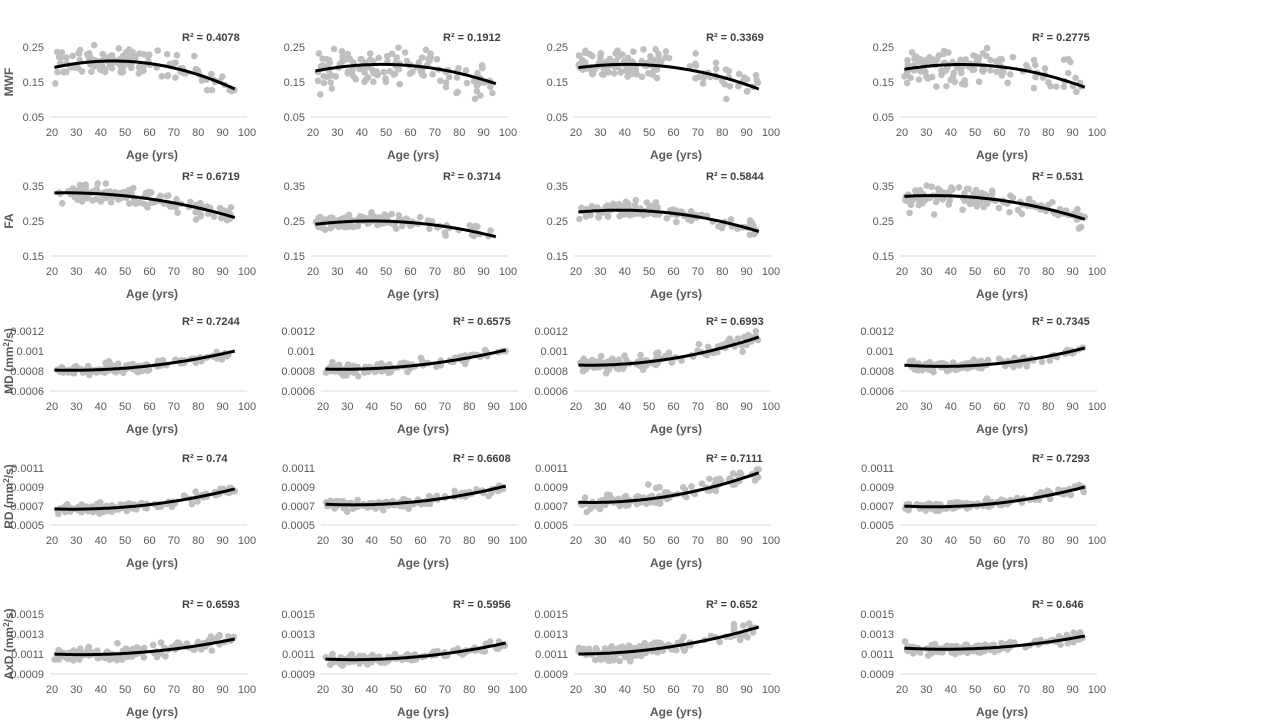  Describe the element at coordinates (482, 605) in the screenshot. I see `r-squared-label: R² = 0.5956` at that location.